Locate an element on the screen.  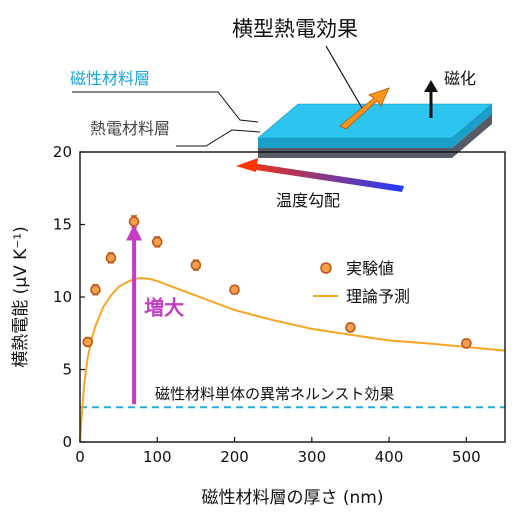
thermoelectric-layer-label: 熱電材料層 is located at coordinates (130, 128).